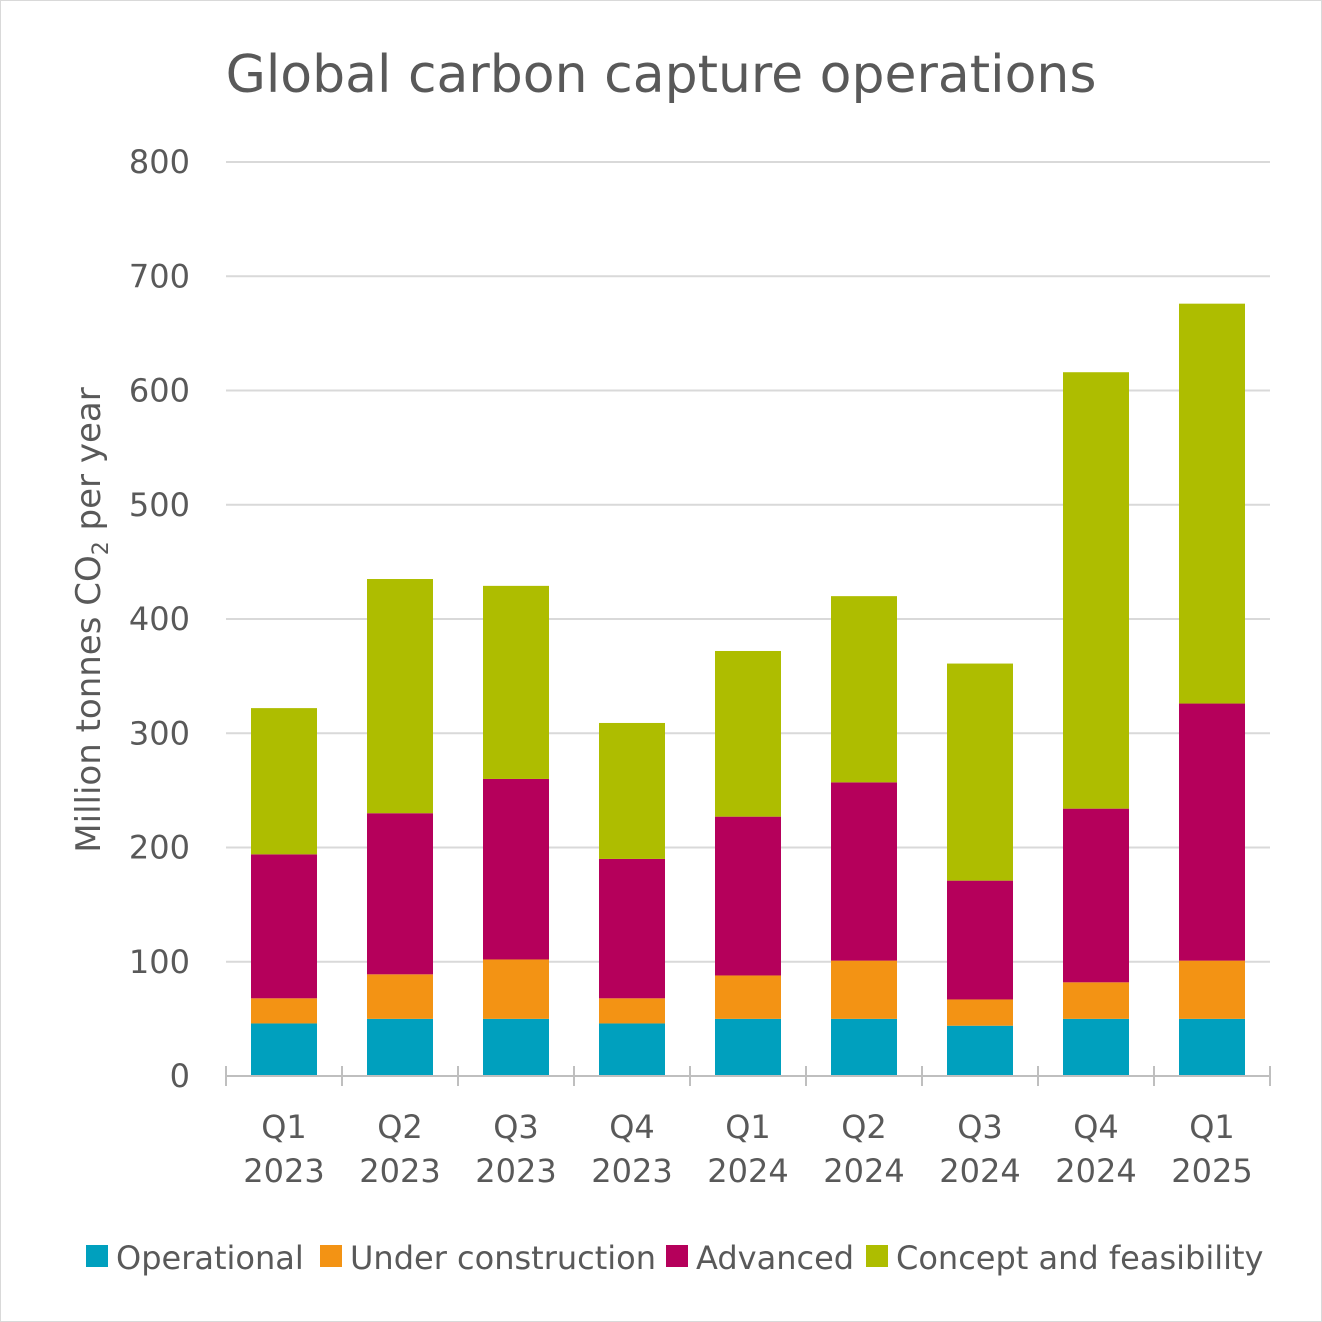 Image resolution: width=1322 pixels, height=1322 pixels. Describe the element at coordinates (101, 548) in the screenshot. I see `y-axis-label-subscript: 2` at that location.